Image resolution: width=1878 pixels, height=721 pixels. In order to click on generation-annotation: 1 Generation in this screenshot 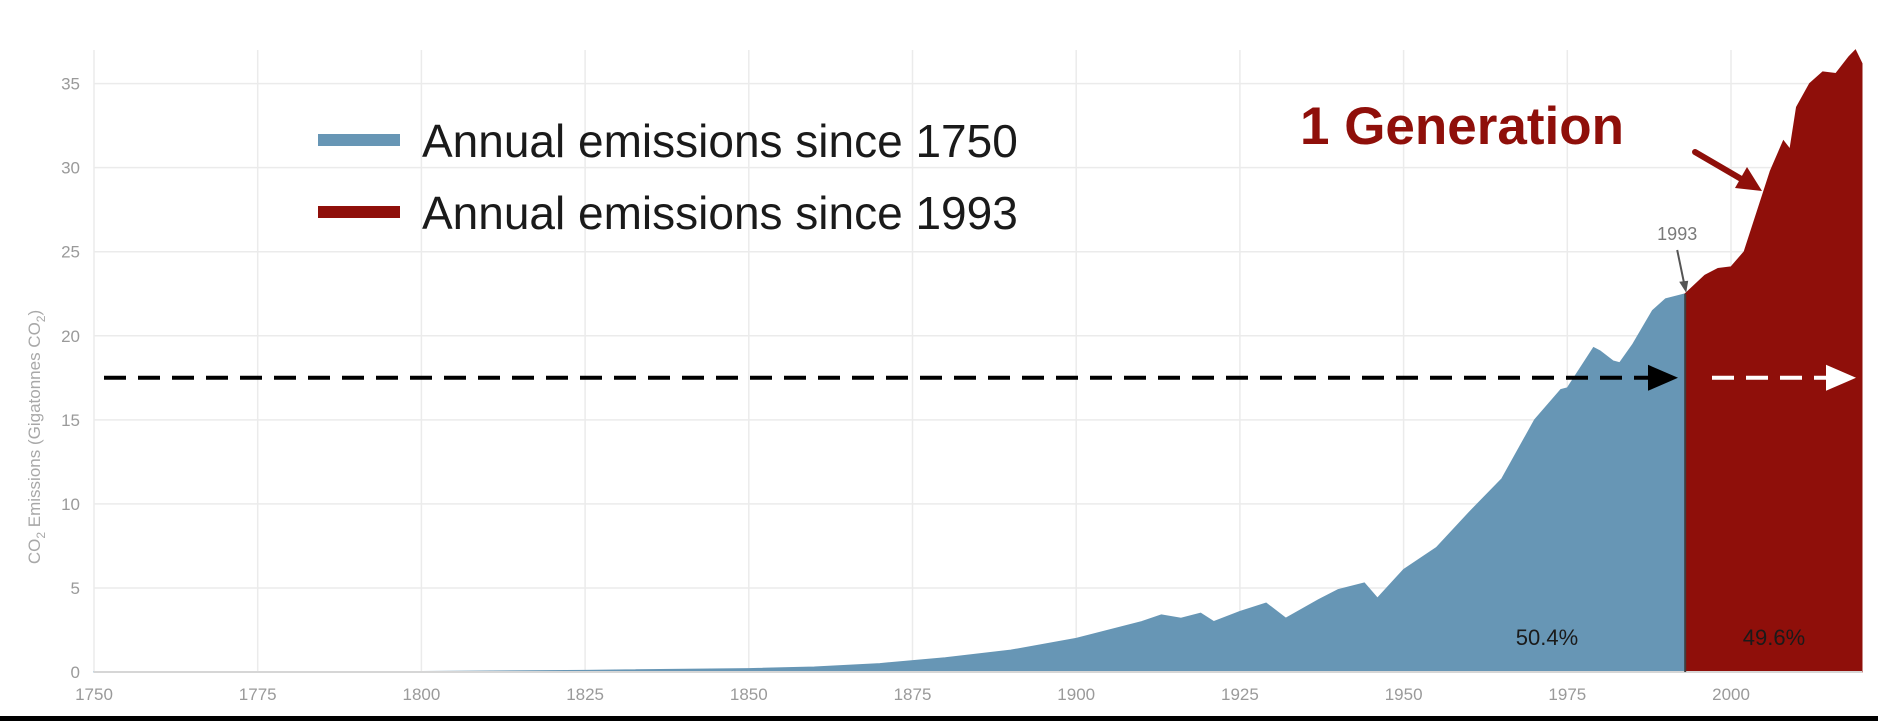, I will do `click(1462, 126)`.